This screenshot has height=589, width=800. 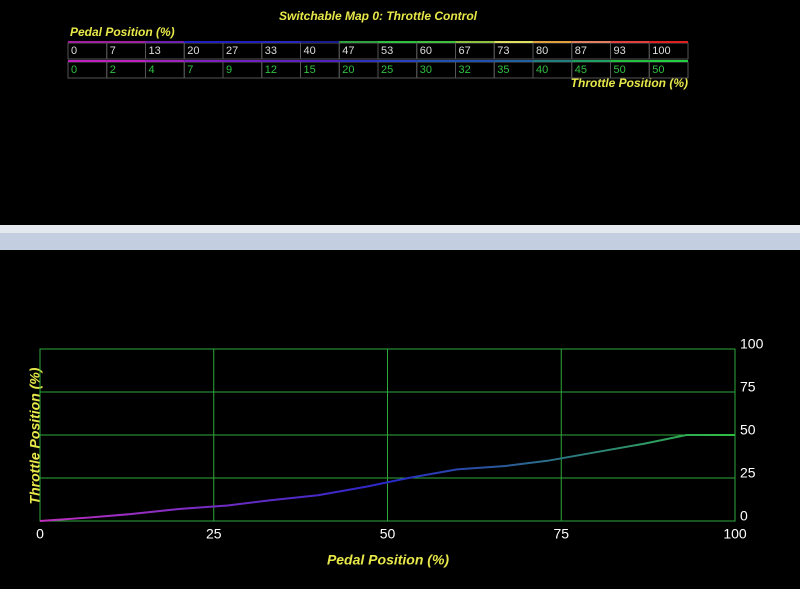 What do you see at coordinates (113, 51) in the screenshot?
I see `pedal-cell: 7` at bounding box center [113, 51].